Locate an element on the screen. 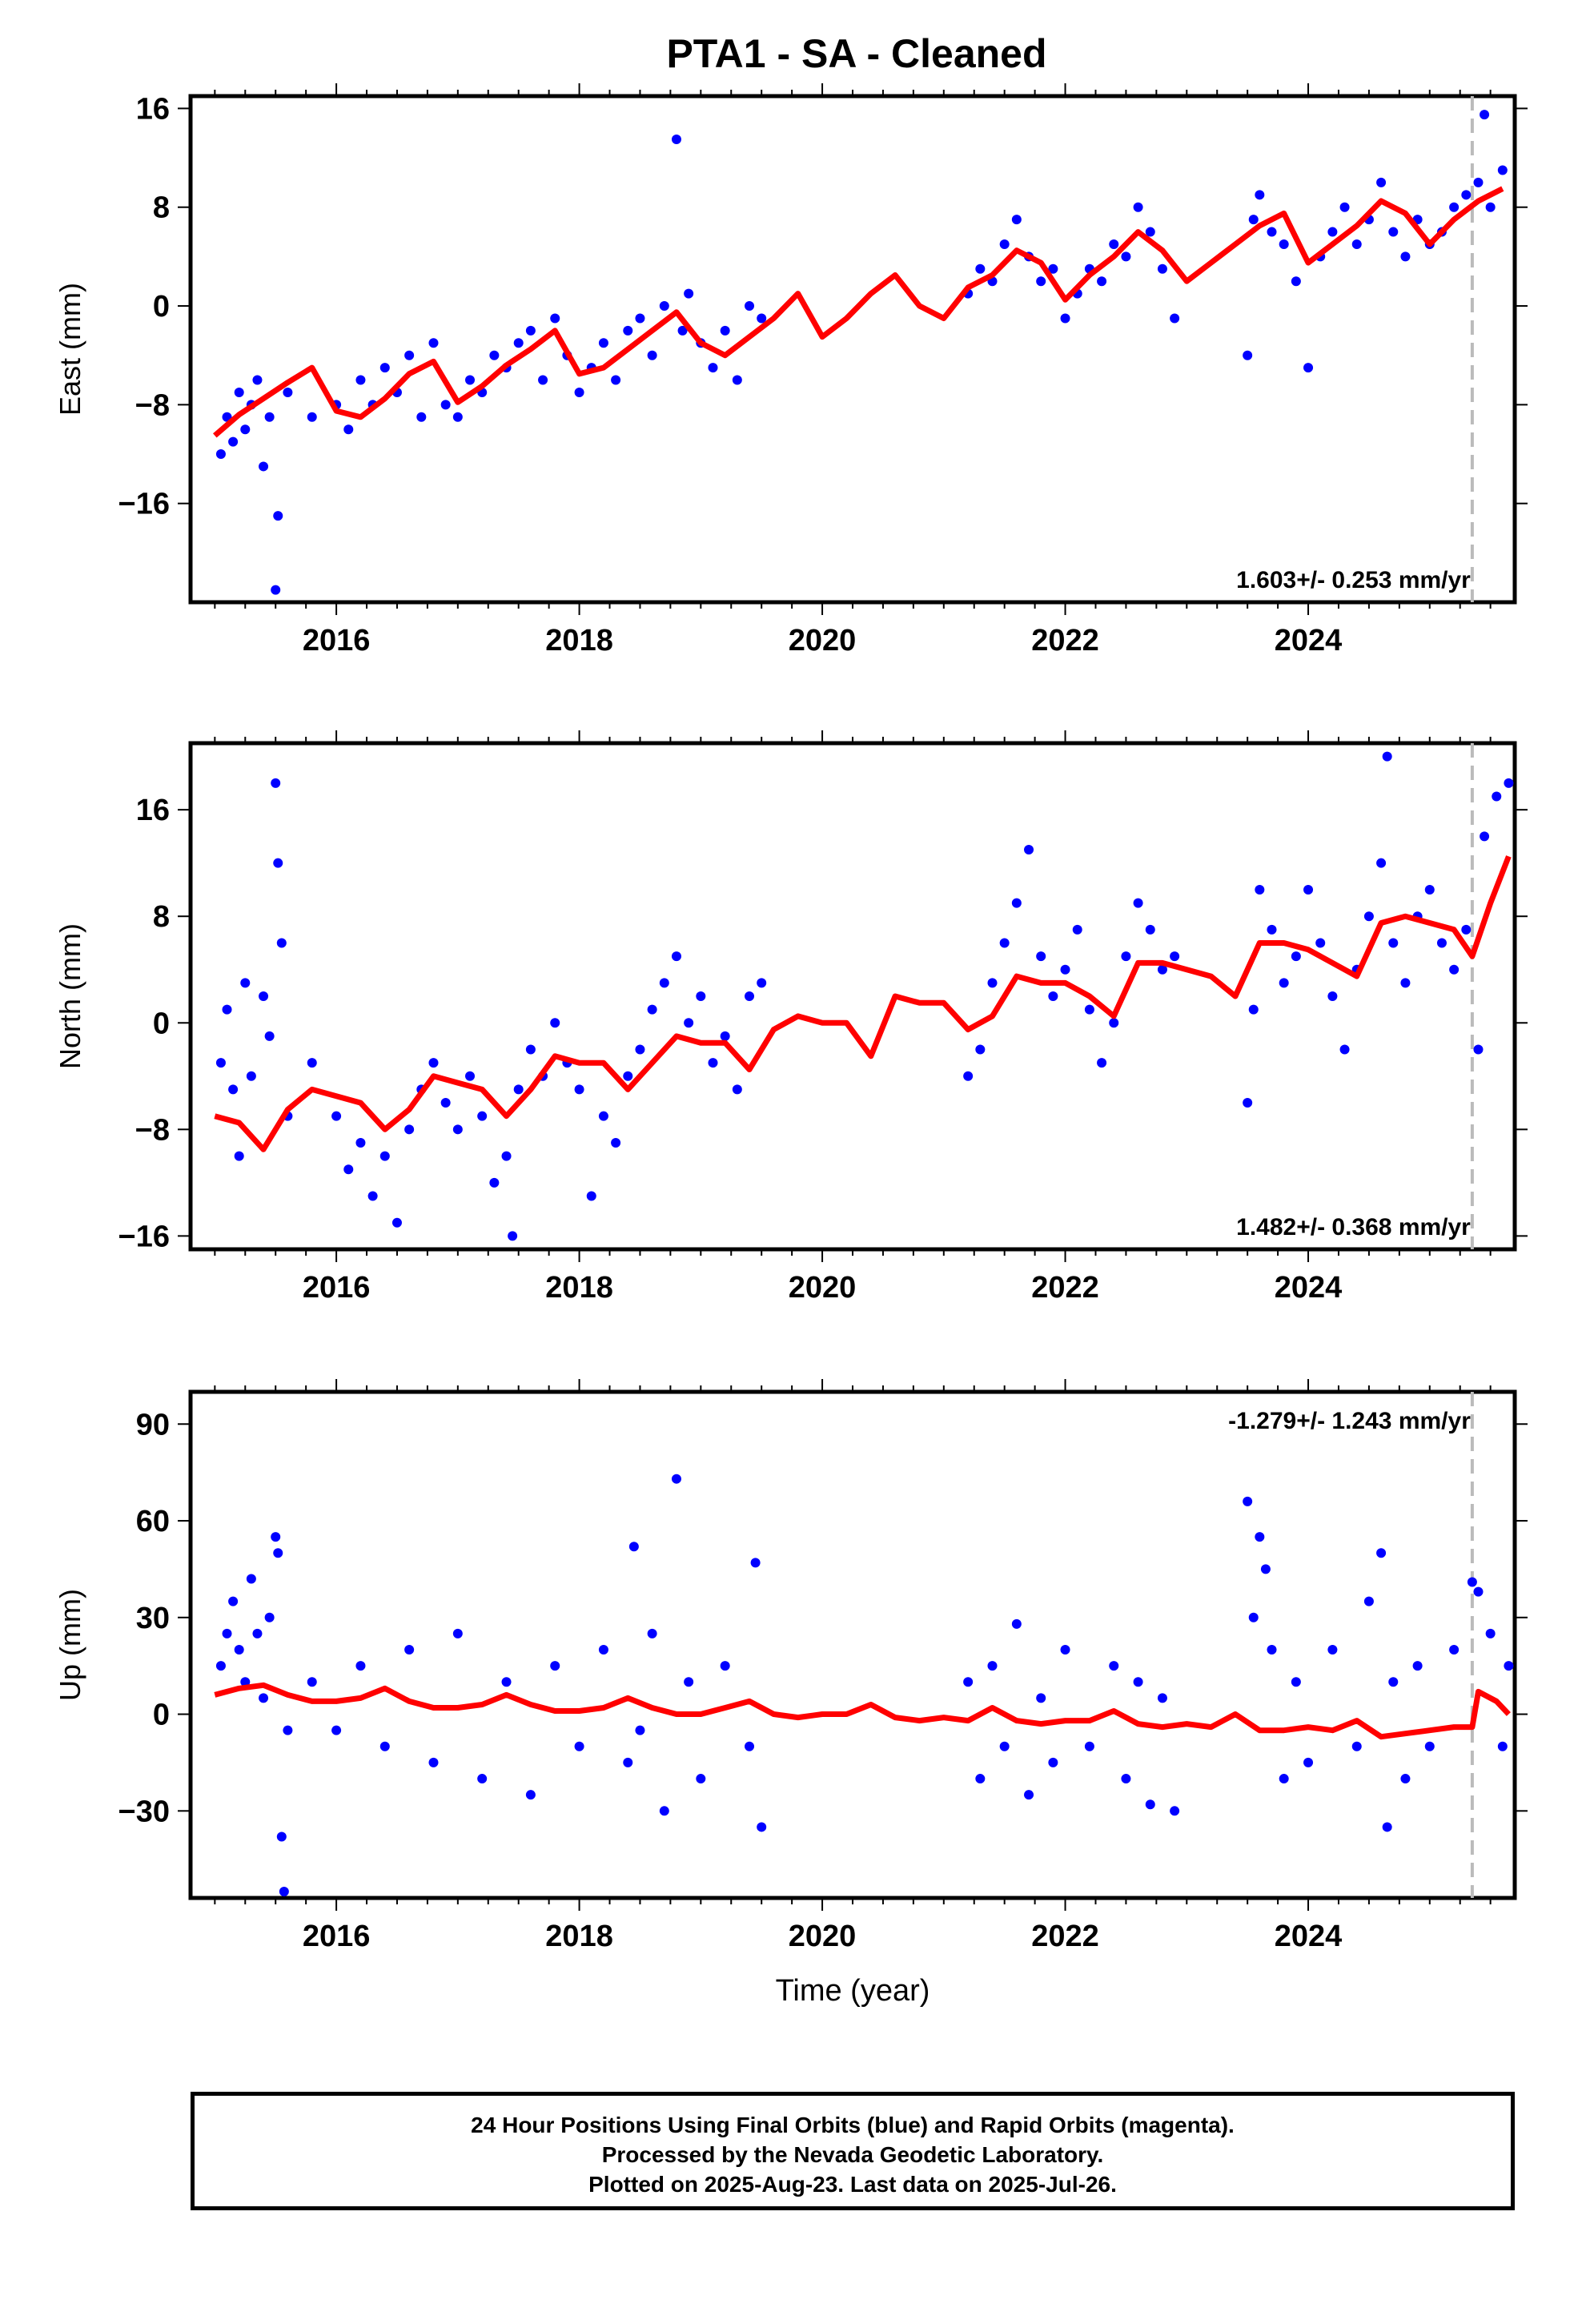 Image resolution: width=1582 pixels, height=2324 pixels. panel-1-y-tick-label: 0 is located at coordinates (161, 307).